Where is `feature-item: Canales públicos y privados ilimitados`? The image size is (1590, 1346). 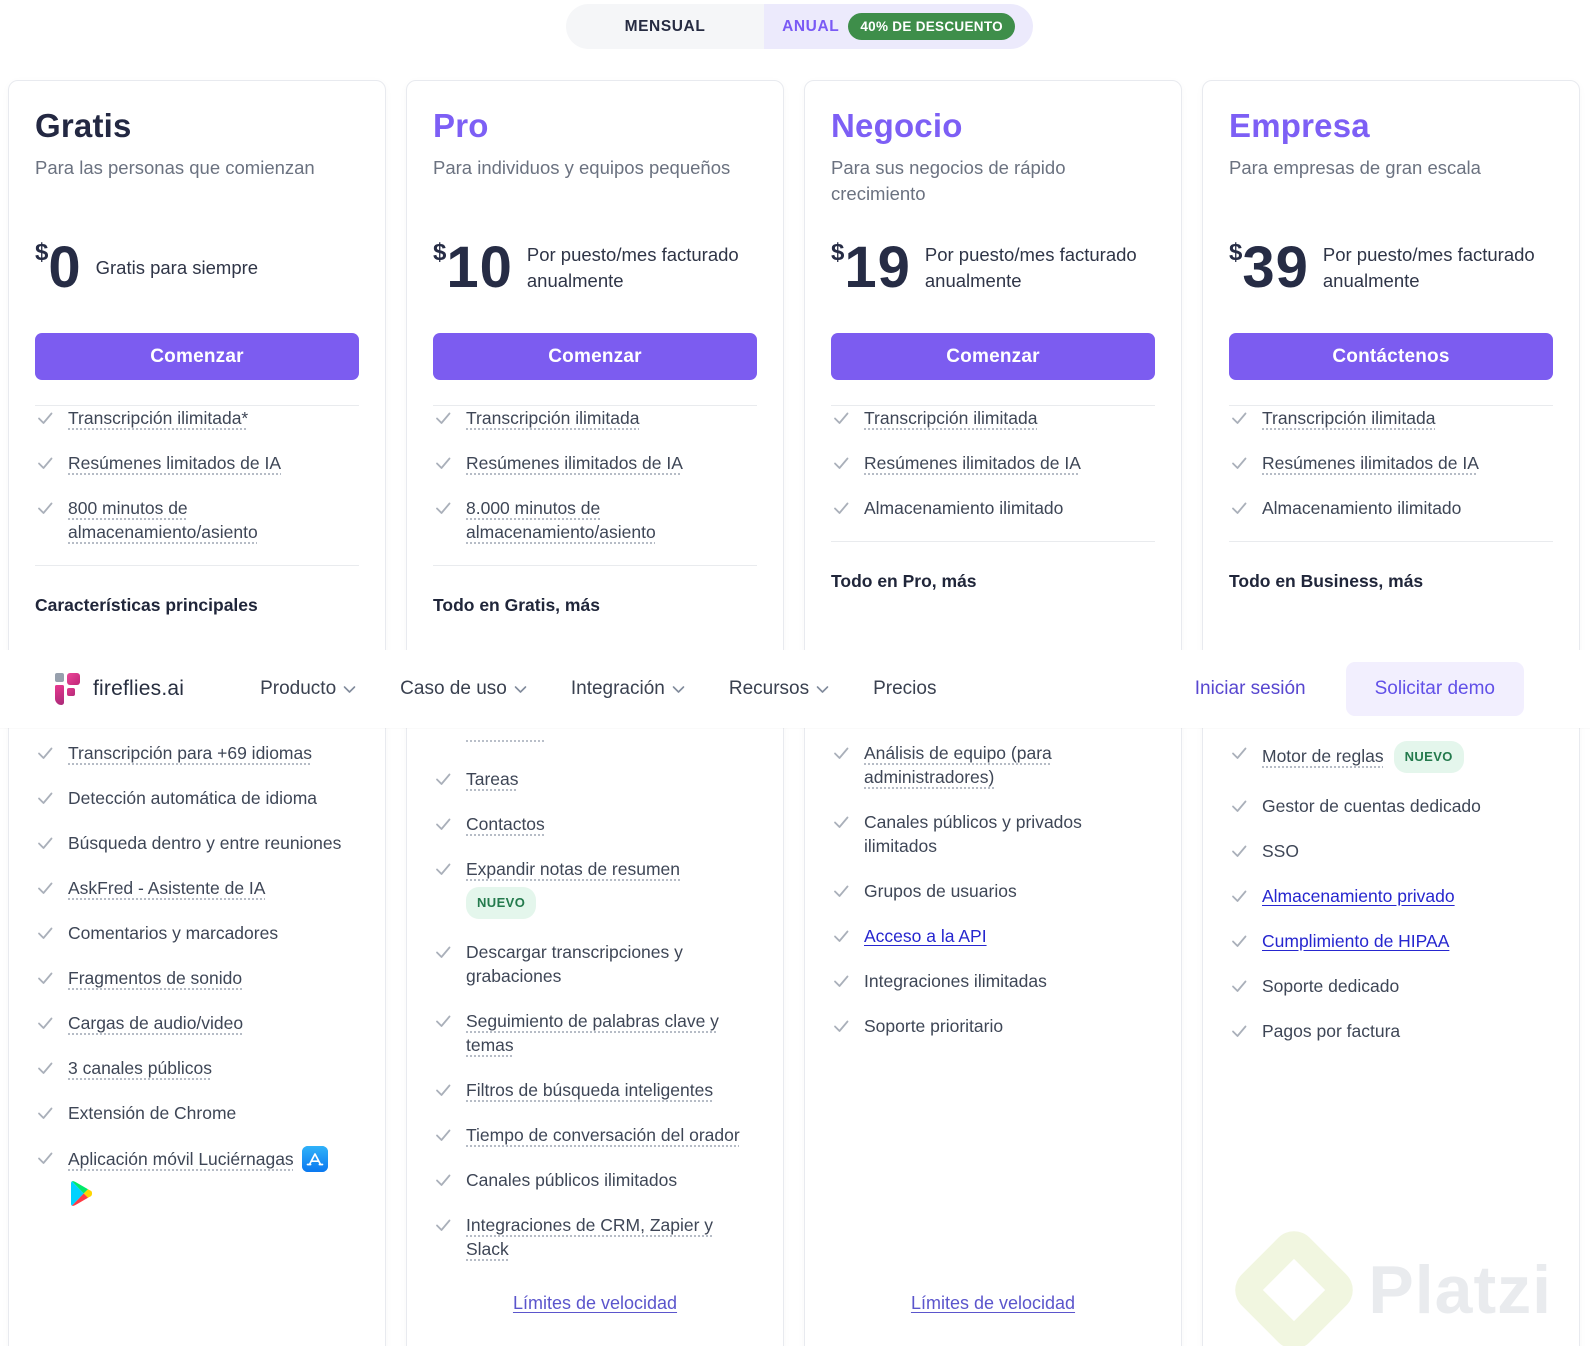
feature-item: Canales públicos y privados ilimitados is located at coordinates (993, 834).